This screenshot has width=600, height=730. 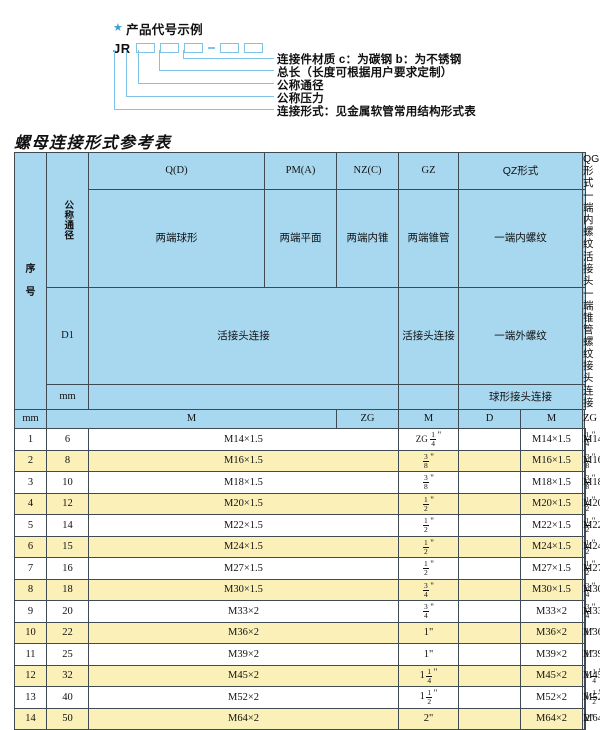 I want to click on header-row-desc1: 两端球形 两端平面 两端内锥 两端锥管 一端内螺纹 一端内螺纹活接头, so click(x=304, y=238).